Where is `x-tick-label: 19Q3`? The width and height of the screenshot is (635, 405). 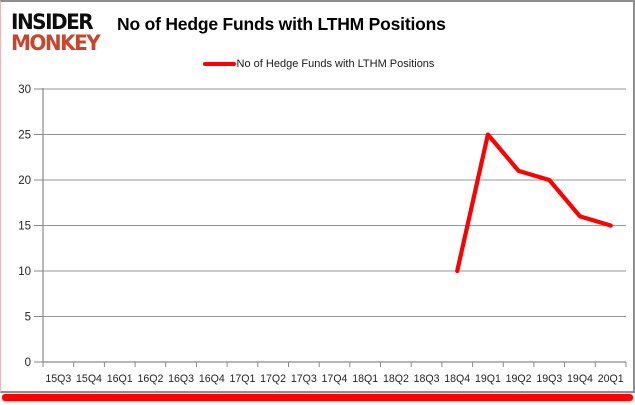
x-tick-label: 19Q3 is located at coordinates (549, 379).